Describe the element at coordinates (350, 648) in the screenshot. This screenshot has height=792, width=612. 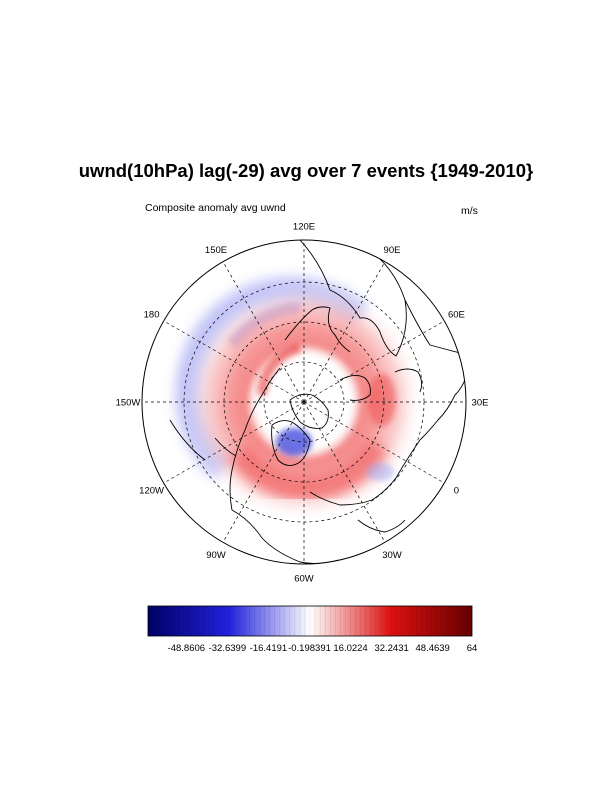
I see `colorbar-tick-label: 16.0224` at that location.